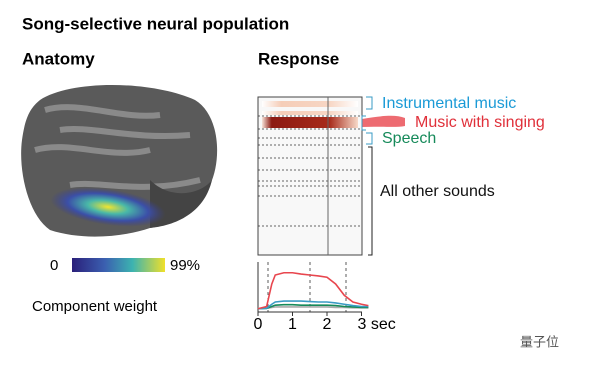 The width and height of the screenshot is (594, 368). What do you see at coordinates (409, 138) in the screenshot?
I see `response-label: Speech` at bounding box center [409, 138].